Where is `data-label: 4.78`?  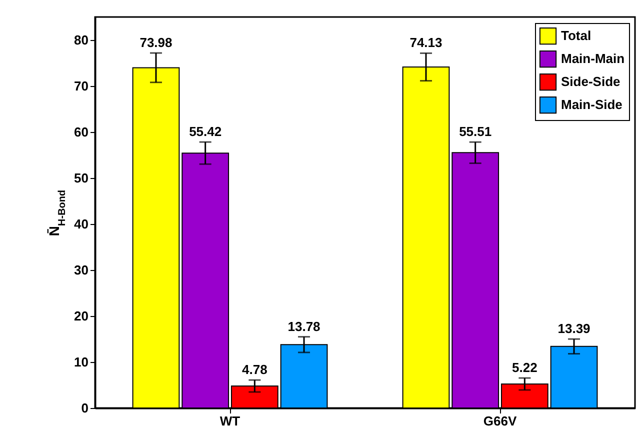 data-label: 4.78 is located at coordinates (255, 370).